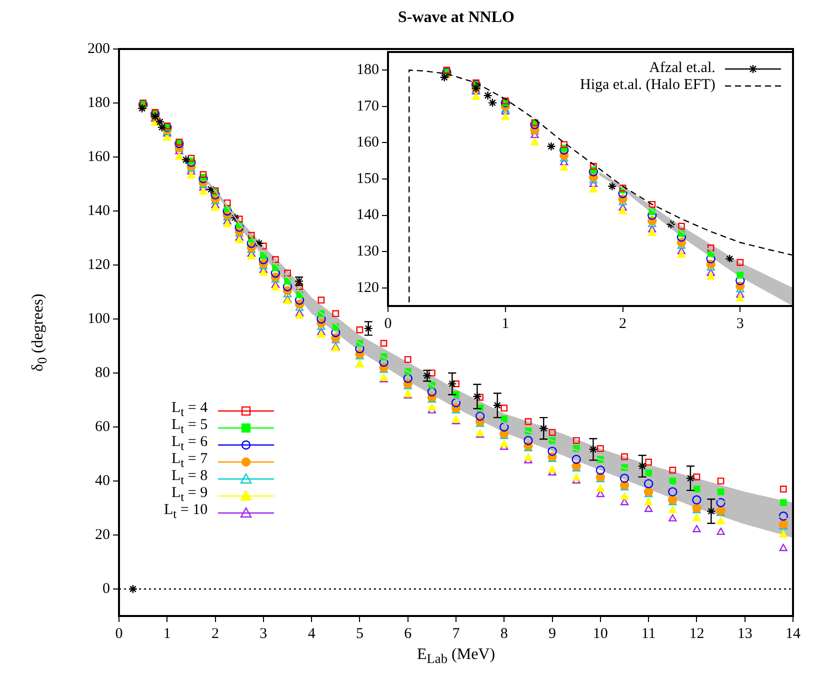  What do you see at coordinates (102, 426) in the screenshot?
I see `y-tick-label: 60` at bounding box center [102, 426].